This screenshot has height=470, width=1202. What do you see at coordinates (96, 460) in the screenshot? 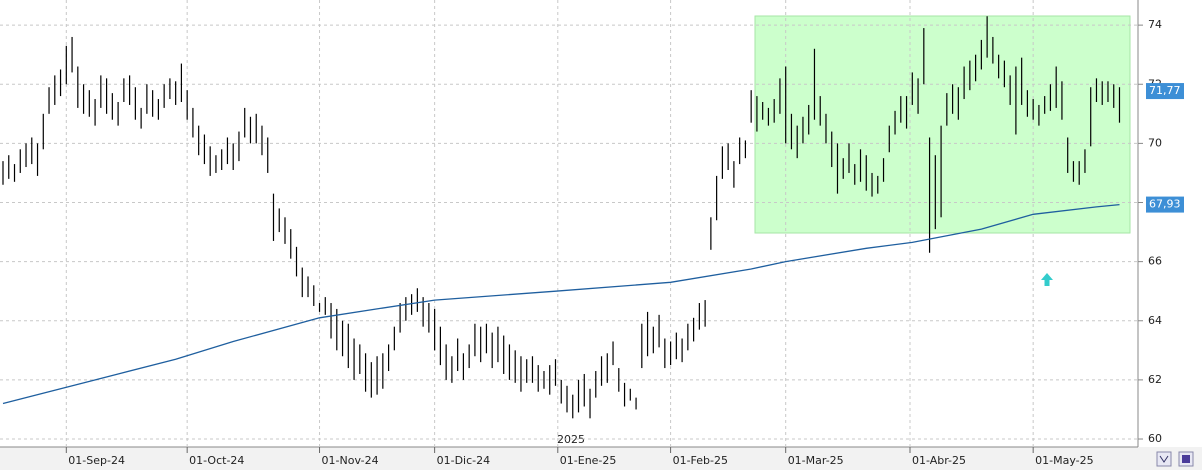
I see `x-tick-label: 01-Sep-24` at bounding box center [96, 460].